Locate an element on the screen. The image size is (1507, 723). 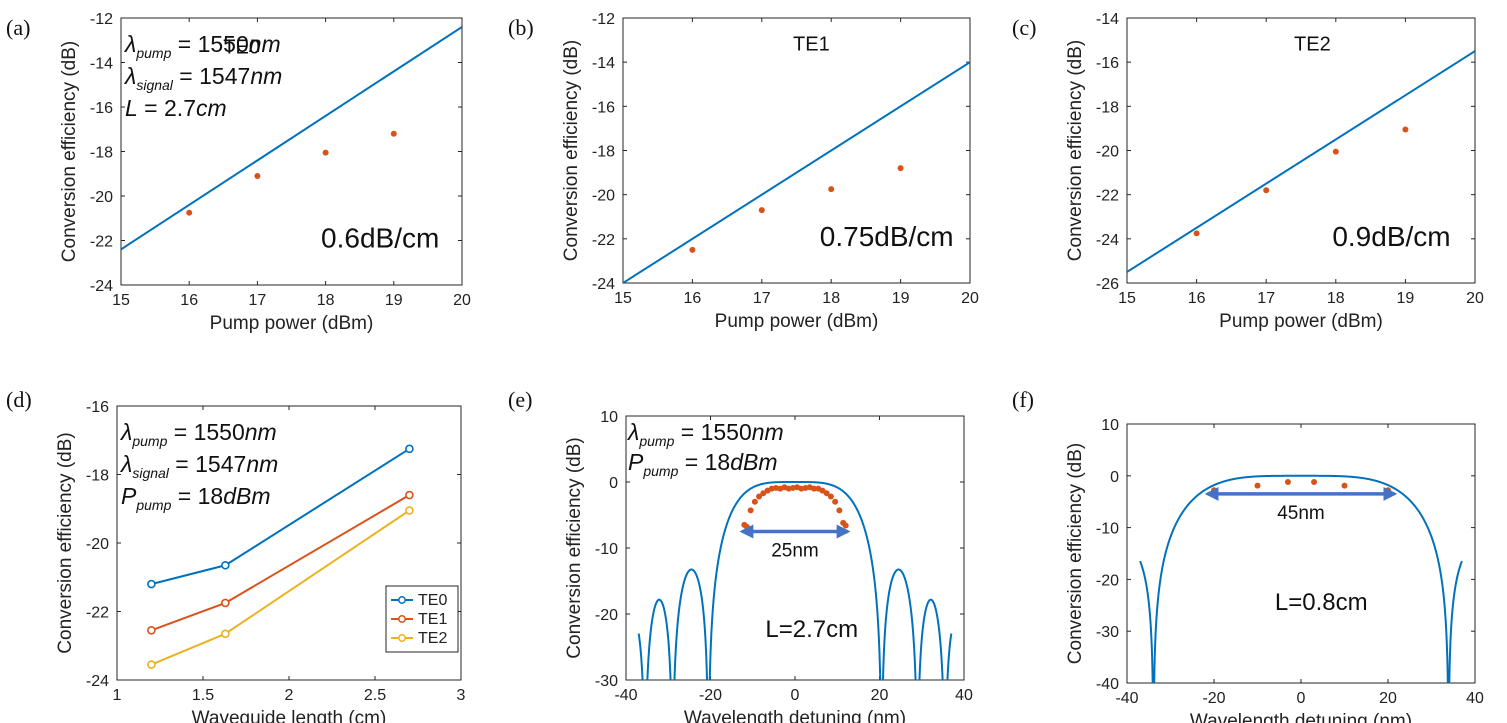
x-axis-label: Wavelength detuning (nm) is located at coordinates (1301, 717).